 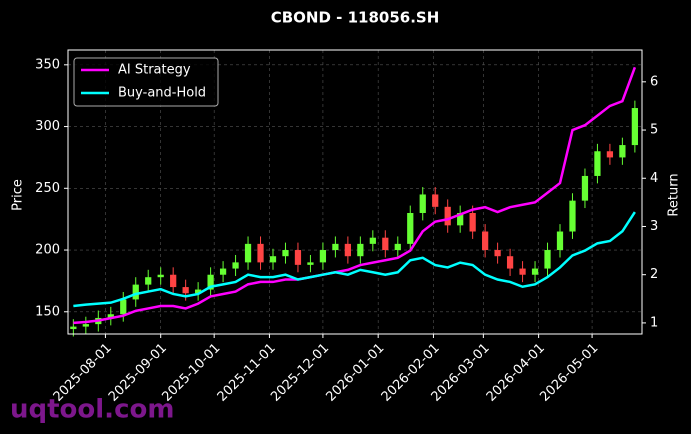 What do you see at coordinates (154, 70) in the screenshot?
I see `legend-label: AI Strategy` at bounding box center [154, 70].